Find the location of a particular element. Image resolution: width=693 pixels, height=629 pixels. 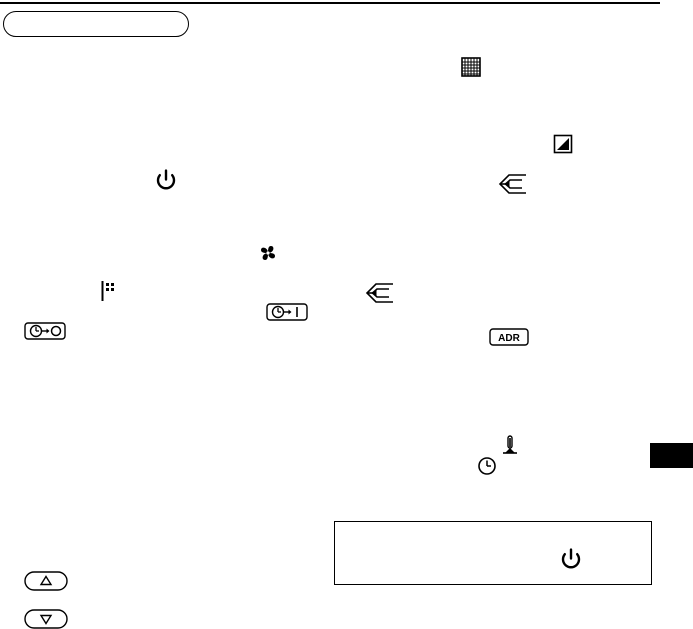

temperature-sensor-icon is located at coordinates (510, 445).